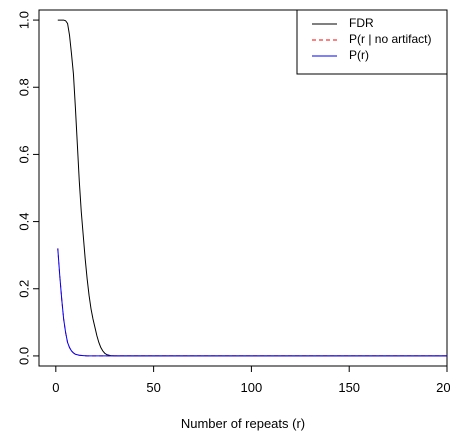  I want to click on x-axis: 0 50 100 150 200, so click(251, 380).